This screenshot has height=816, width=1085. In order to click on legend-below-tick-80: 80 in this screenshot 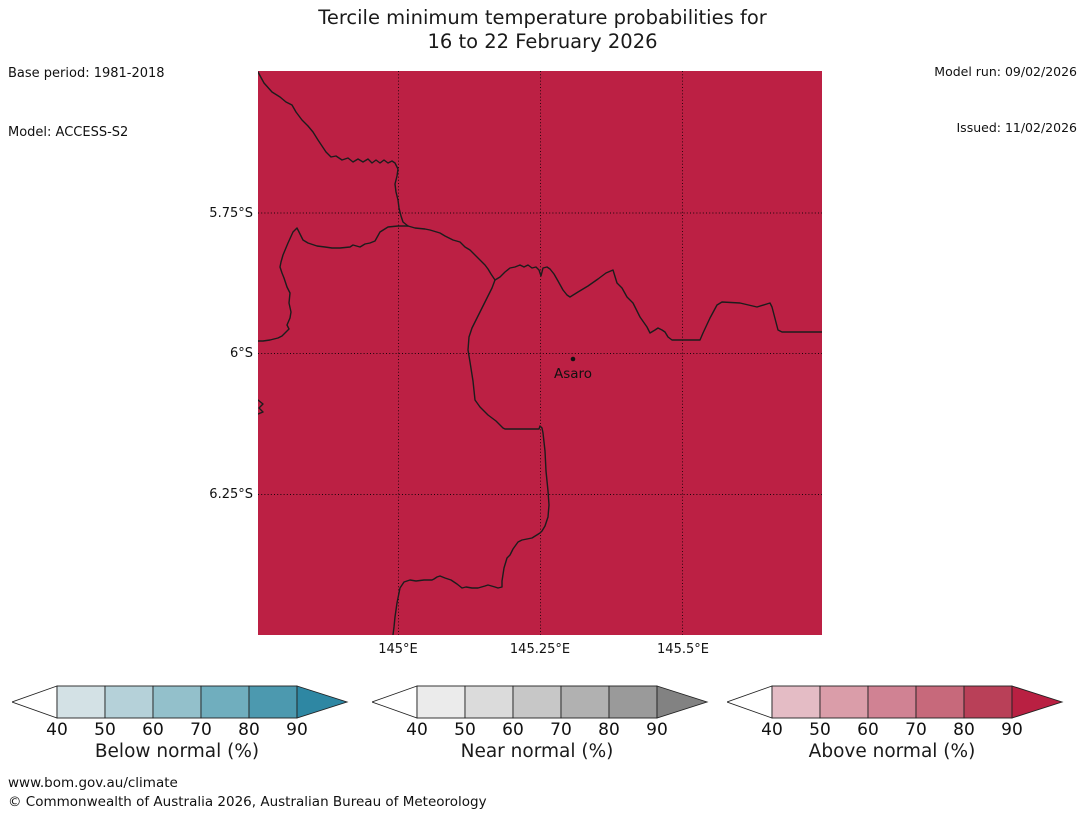, I will do `click(249, 730)`.